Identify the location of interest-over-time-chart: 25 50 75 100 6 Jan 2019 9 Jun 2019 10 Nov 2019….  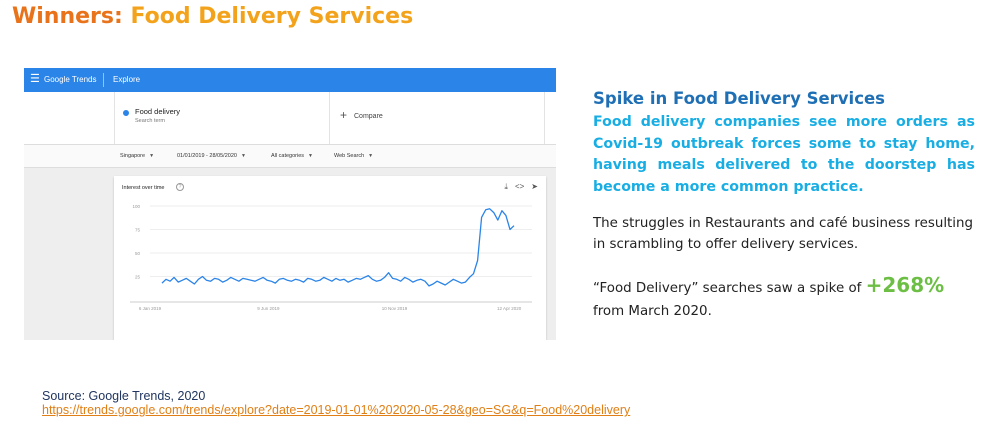
(331, 257).